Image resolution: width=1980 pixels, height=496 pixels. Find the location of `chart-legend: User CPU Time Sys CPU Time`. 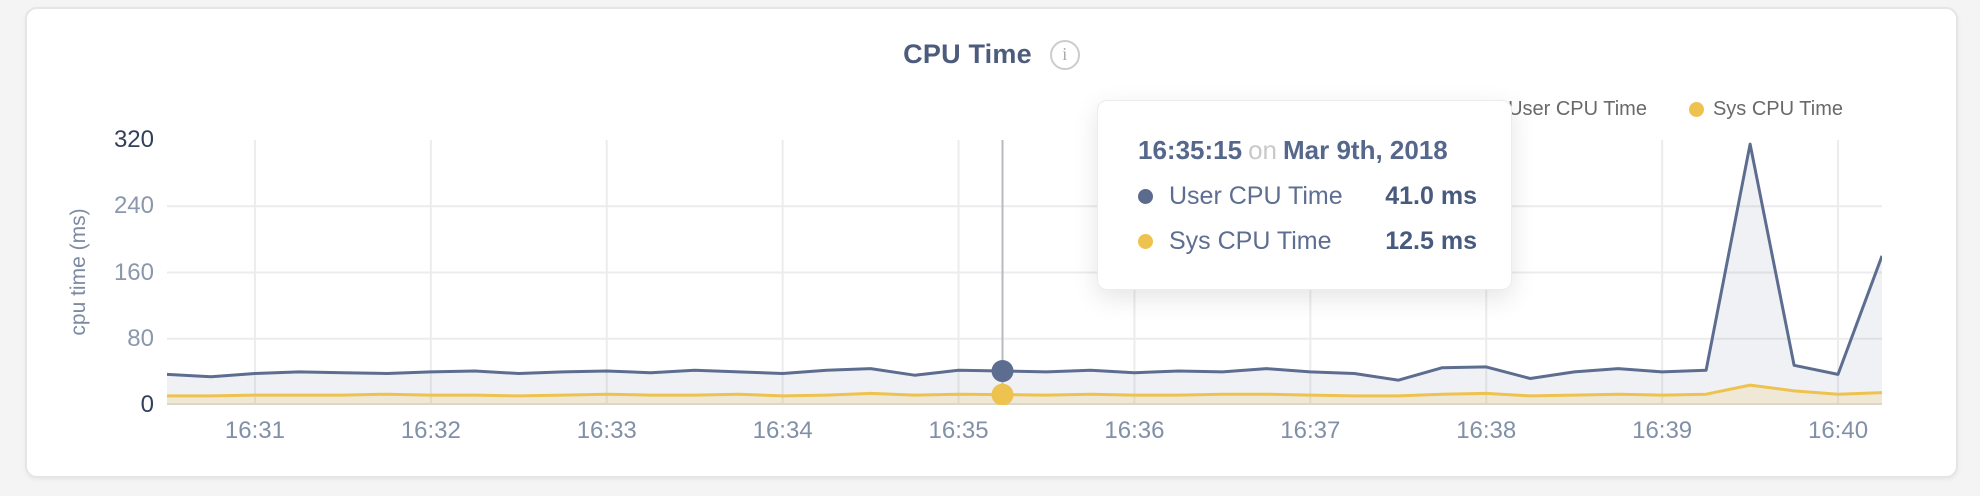

chart-legend: User CPU Time Sys CPU Time is located at coordinates (1663, 109).